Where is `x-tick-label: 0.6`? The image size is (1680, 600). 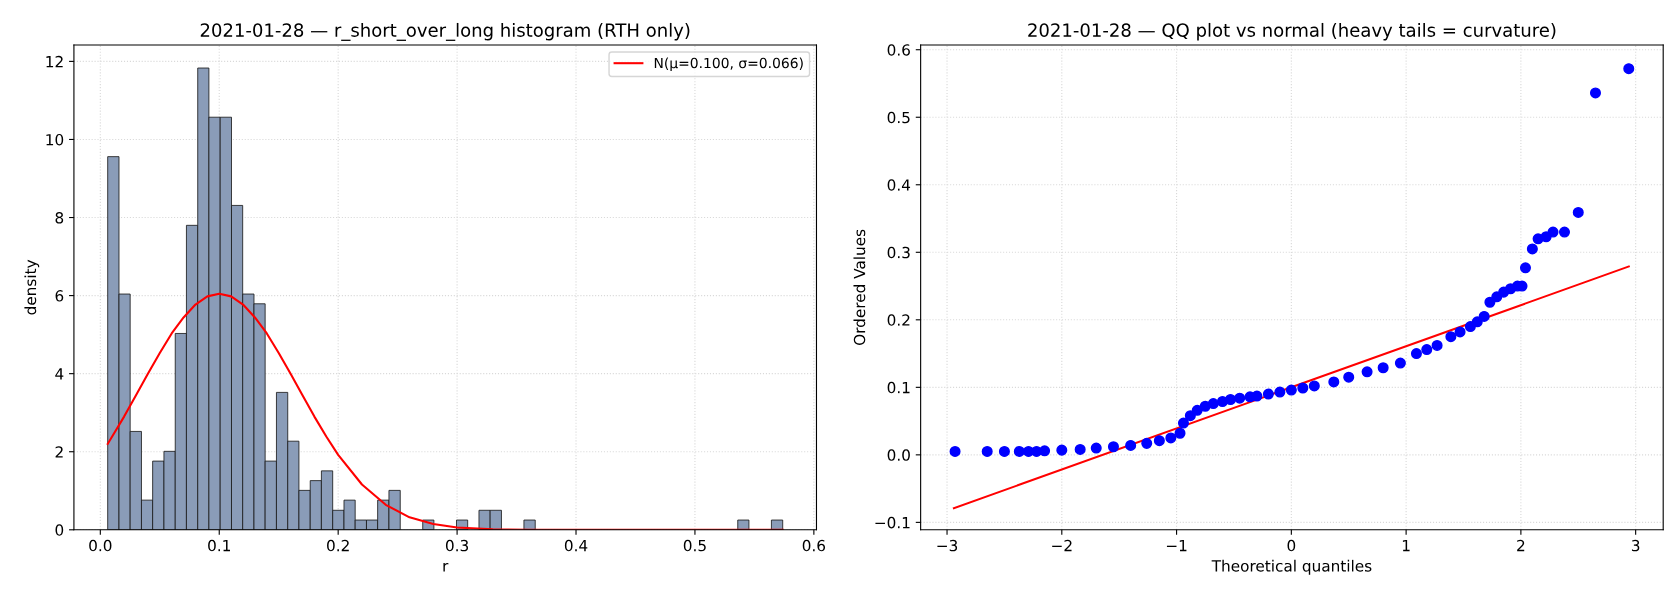
x-tick-label: 0.6 is located at coordinates (814, 545).